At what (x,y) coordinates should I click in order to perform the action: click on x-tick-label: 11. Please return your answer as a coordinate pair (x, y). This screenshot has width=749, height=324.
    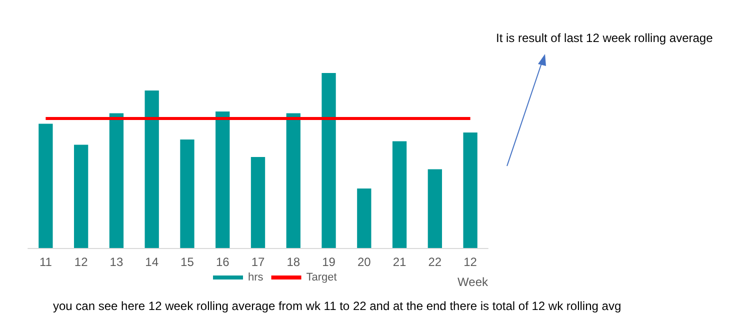
    Looking at the image, I should click on (45, 262).